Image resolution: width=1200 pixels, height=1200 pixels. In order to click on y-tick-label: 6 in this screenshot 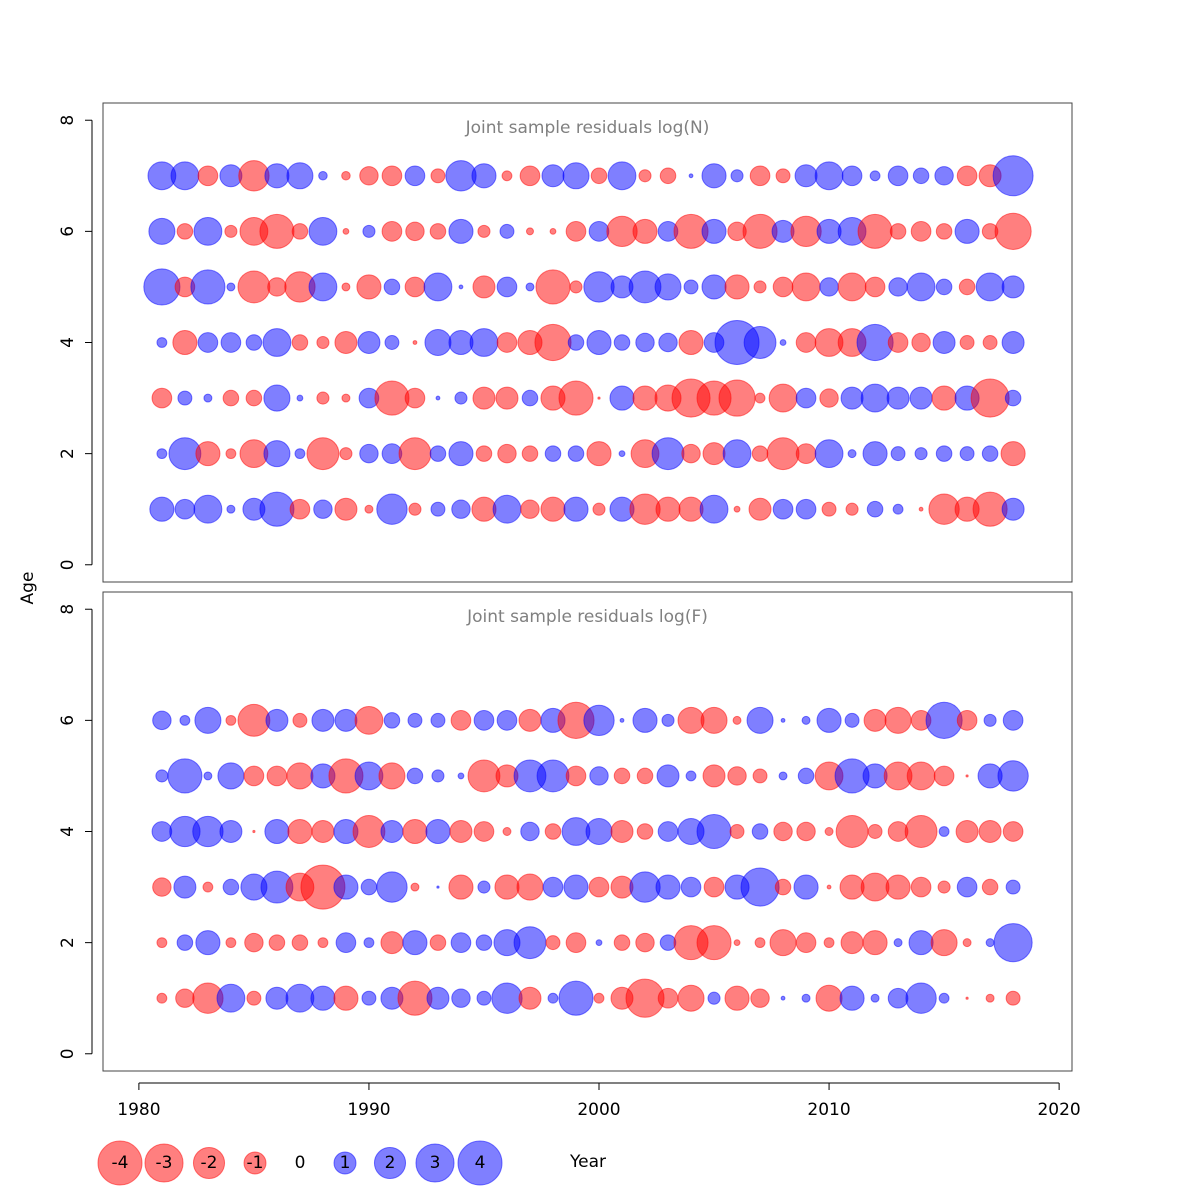, I will do `click(68, 231)`.